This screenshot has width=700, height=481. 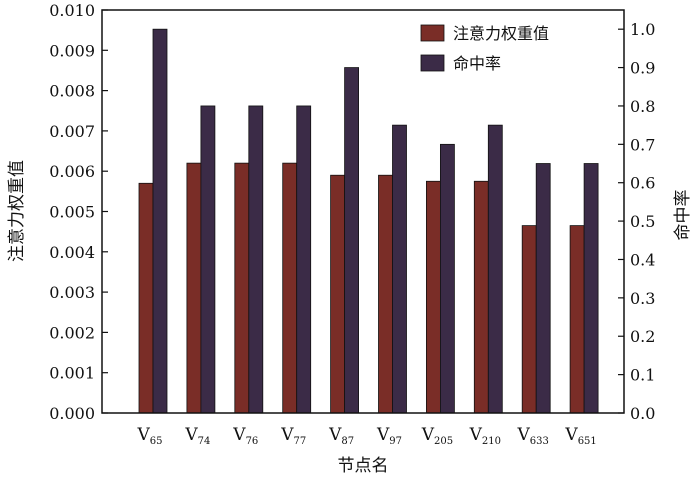 I want to click on legend-label-hit-rate: 命中率, so click(x=477, y=63).